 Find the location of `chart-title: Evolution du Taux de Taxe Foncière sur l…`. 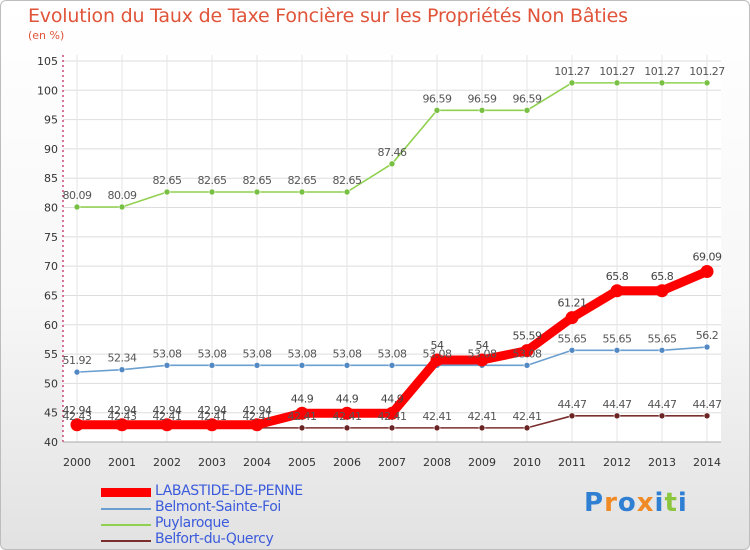

chart-title: Evolution du Taux de Taxe Foncière sur l… is located at coordinates (328, 16).